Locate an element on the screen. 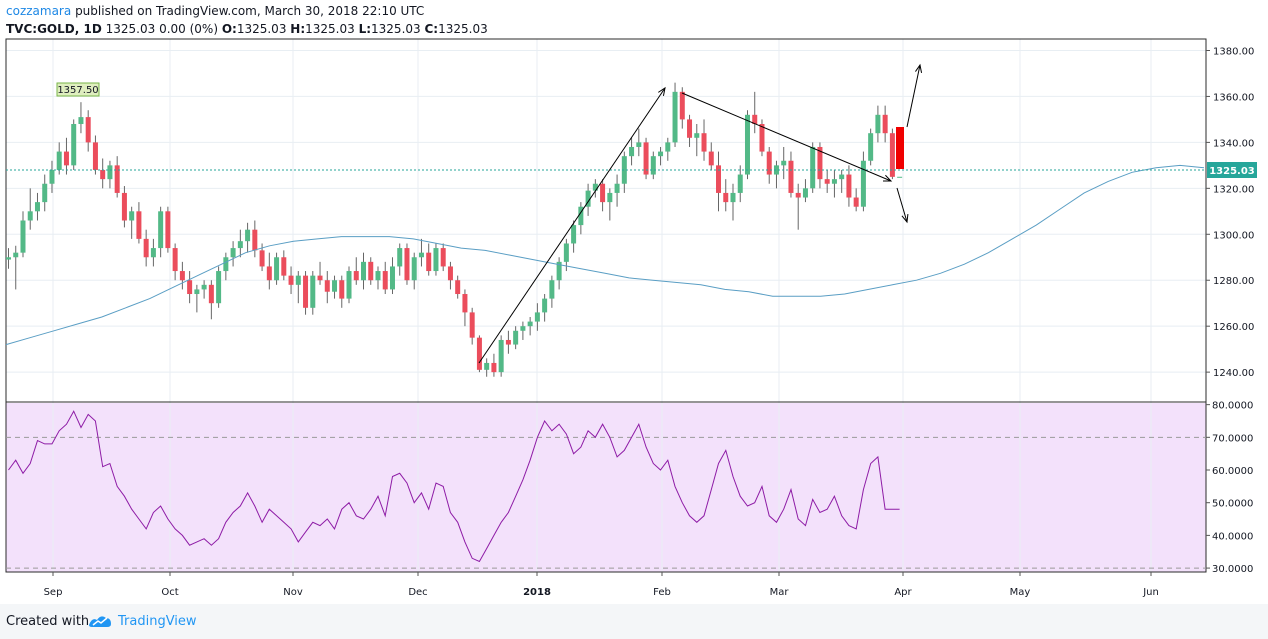  rsi-tick-label: 50.0000 is located at coordinates (1232, 504).